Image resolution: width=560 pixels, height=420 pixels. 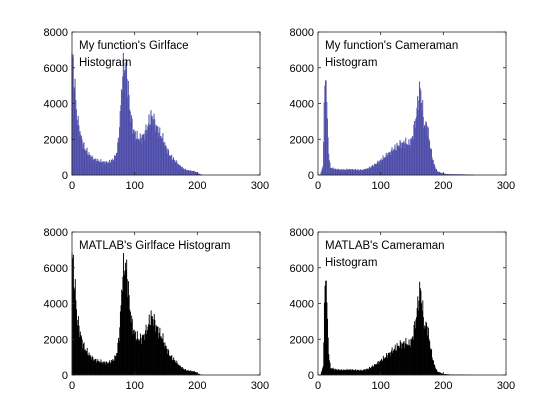 What do you see at coordinates (318, 386) in the screenshot?
I see `x-tick-label: 0` at bounding box center [318, 386].